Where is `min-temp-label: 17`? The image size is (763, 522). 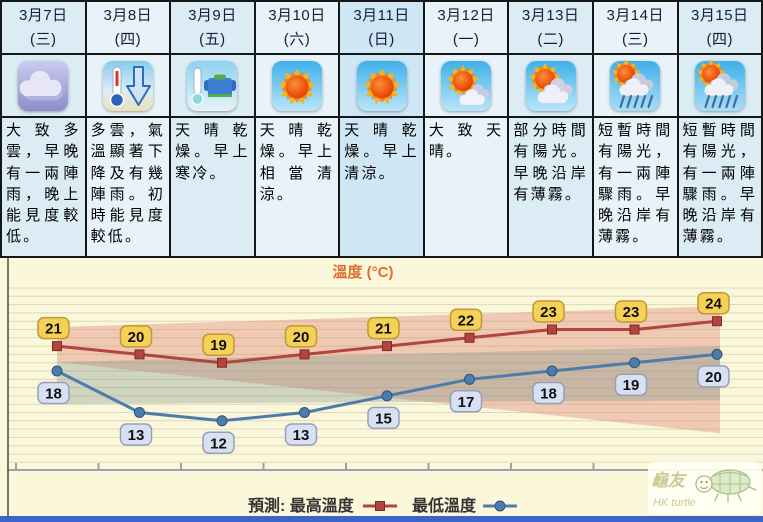 min-temp-label: 17 is located at coordinates (466, 402).